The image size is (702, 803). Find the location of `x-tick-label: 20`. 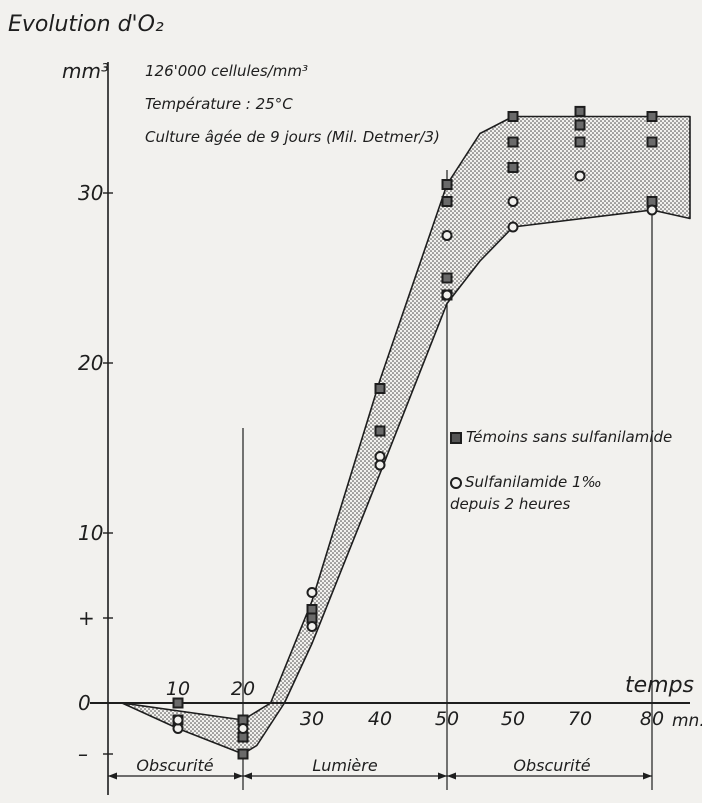

x-tick-label: 20 is located at coordinates (243, 689).